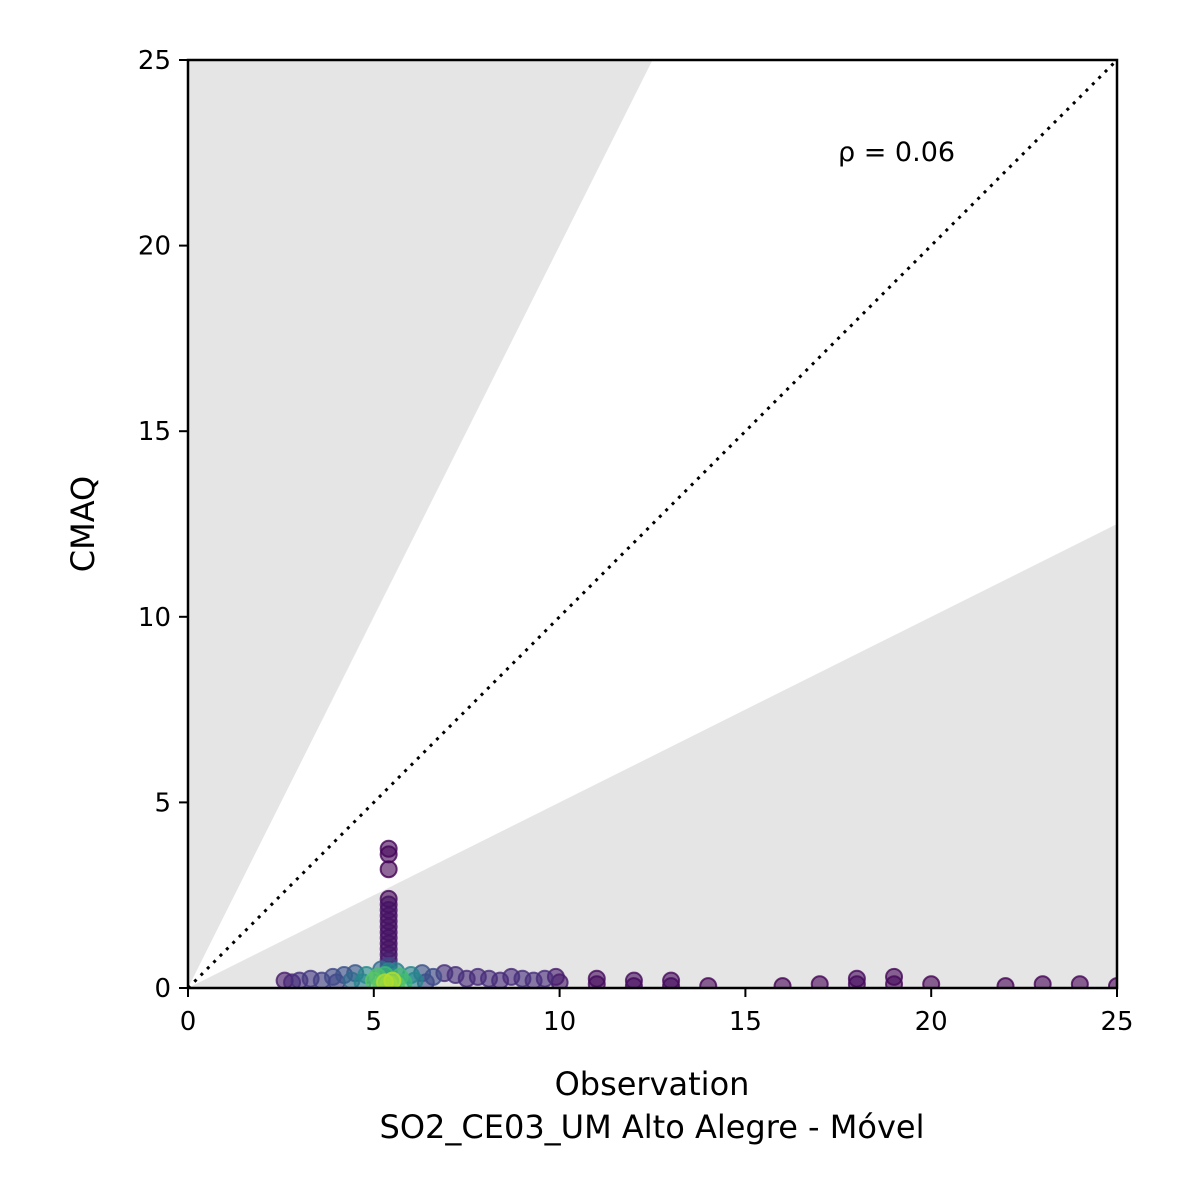 This screenshot has height=1200, width=1200. What do you see at coordinates (652, 1084) in the screenshot?
I see `x-axis-label: Observation` at bounding box center [652, 1084].